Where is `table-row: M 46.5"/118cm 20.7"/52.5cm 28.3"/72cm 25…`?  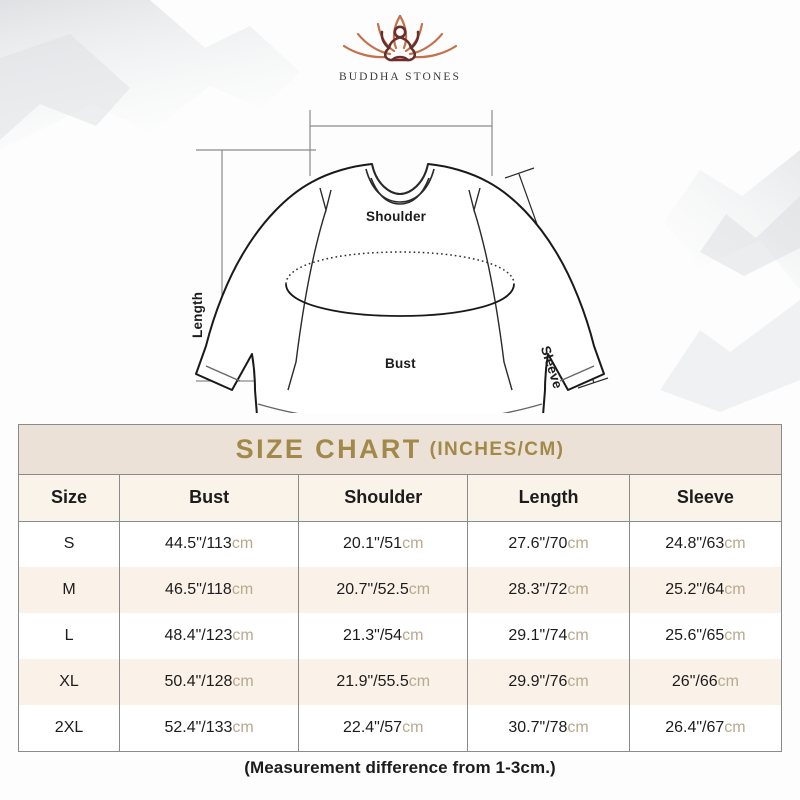
table-row: M 46.5"/118cm 20.7"/52.5cm 28.3"/72cm 25… is located at coordinates (400, 590).